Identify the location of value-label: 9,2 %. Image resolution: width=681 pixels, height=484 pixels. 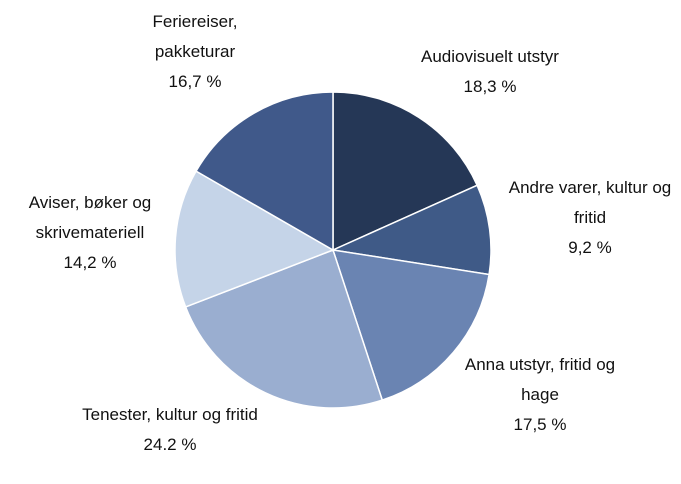
(590, 247).